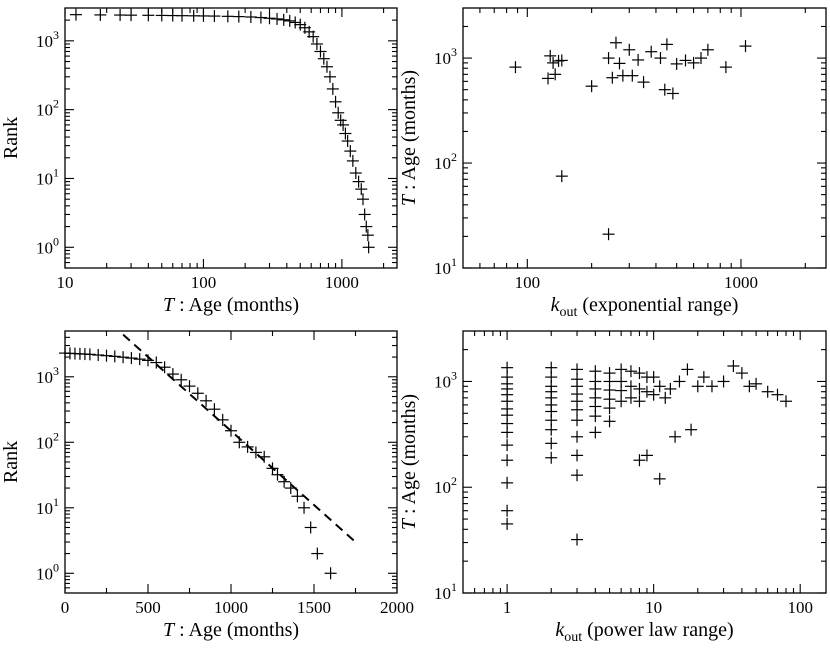 Image resolution: width=830 pixels, height=648 pixels. What do you see at coordinates (409, 138) in the screenshot?
I see `y-axis-label: T : Age (months)` at bounding box center [409, 138].